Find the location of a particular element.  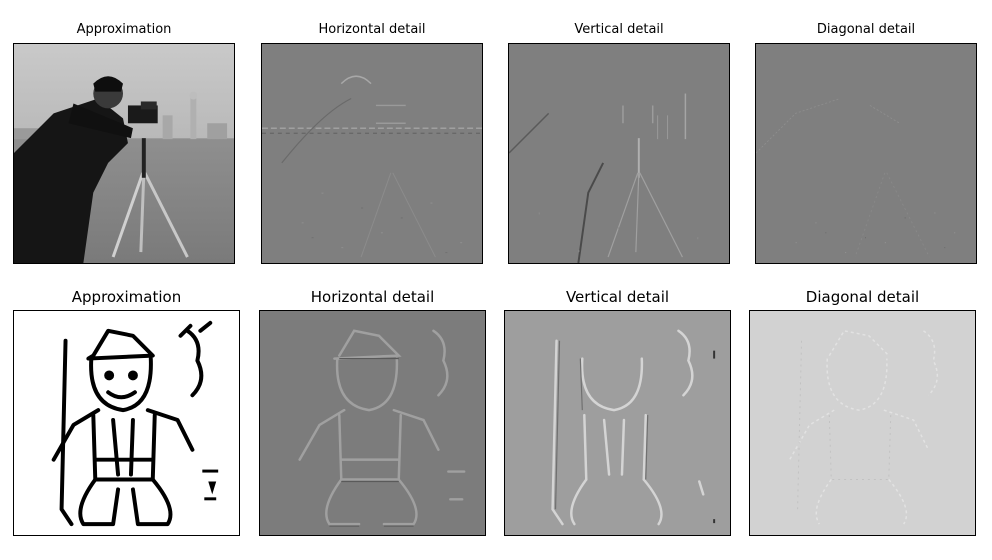

drawing-vertical-detail-image is located at coordinates (617, 423).